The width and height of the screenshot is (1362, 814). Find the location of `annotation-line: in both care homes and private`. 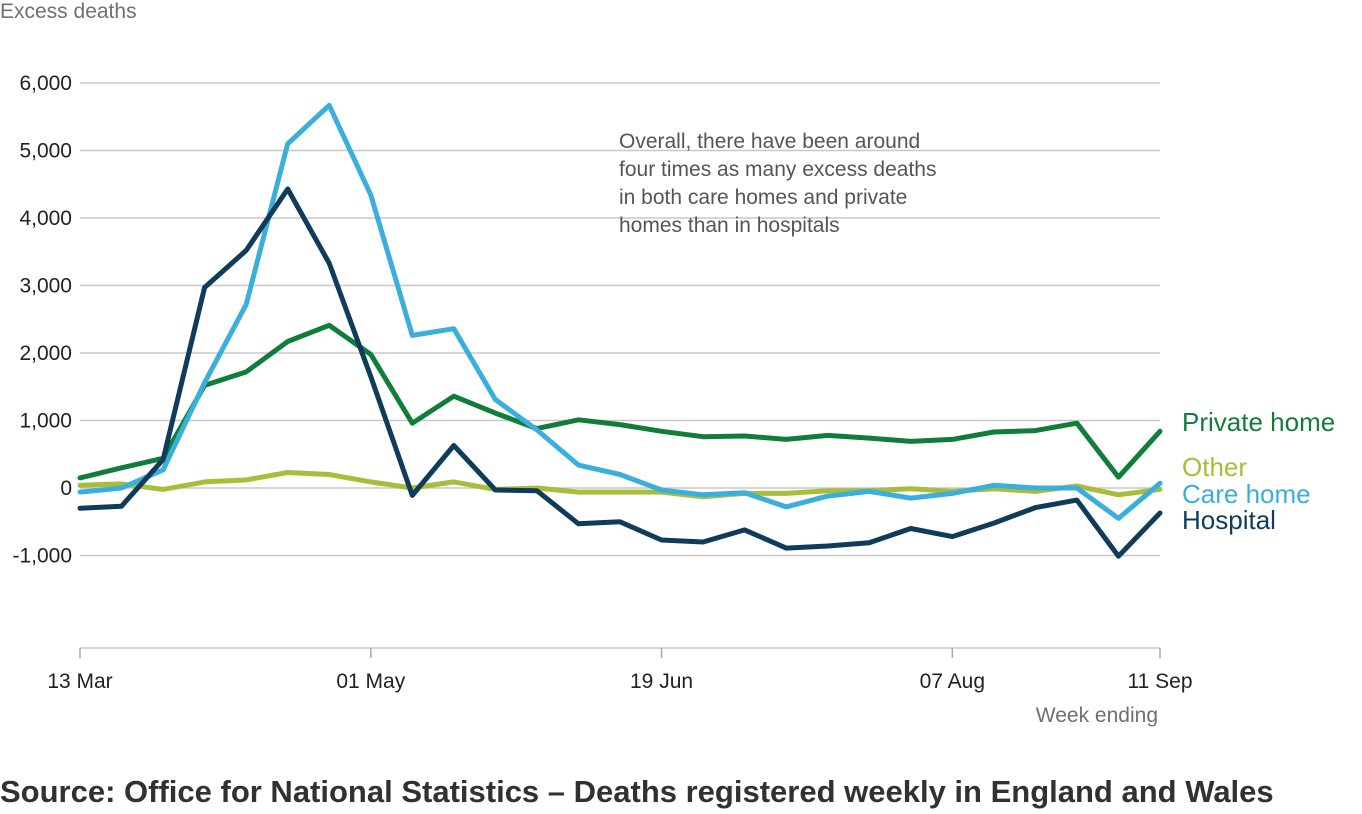

annotation-line: in both care homes and private is located at coordinates (763, 197).